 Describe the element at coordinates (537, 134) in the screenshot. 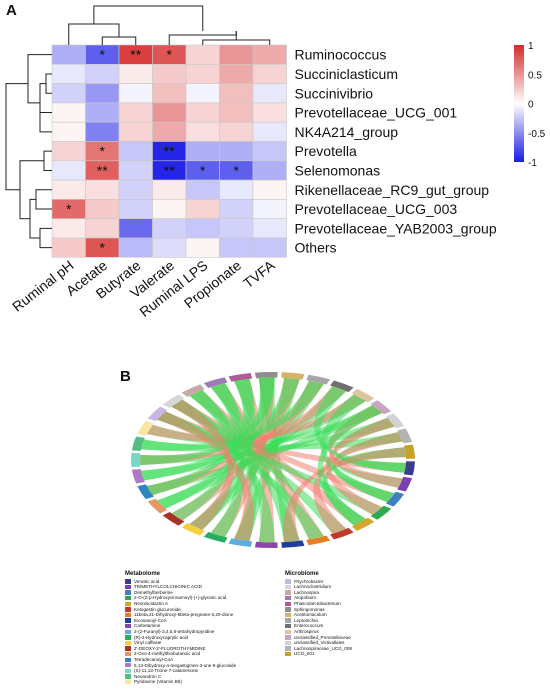

I see `color-scale-tick: -0.5` at that location.